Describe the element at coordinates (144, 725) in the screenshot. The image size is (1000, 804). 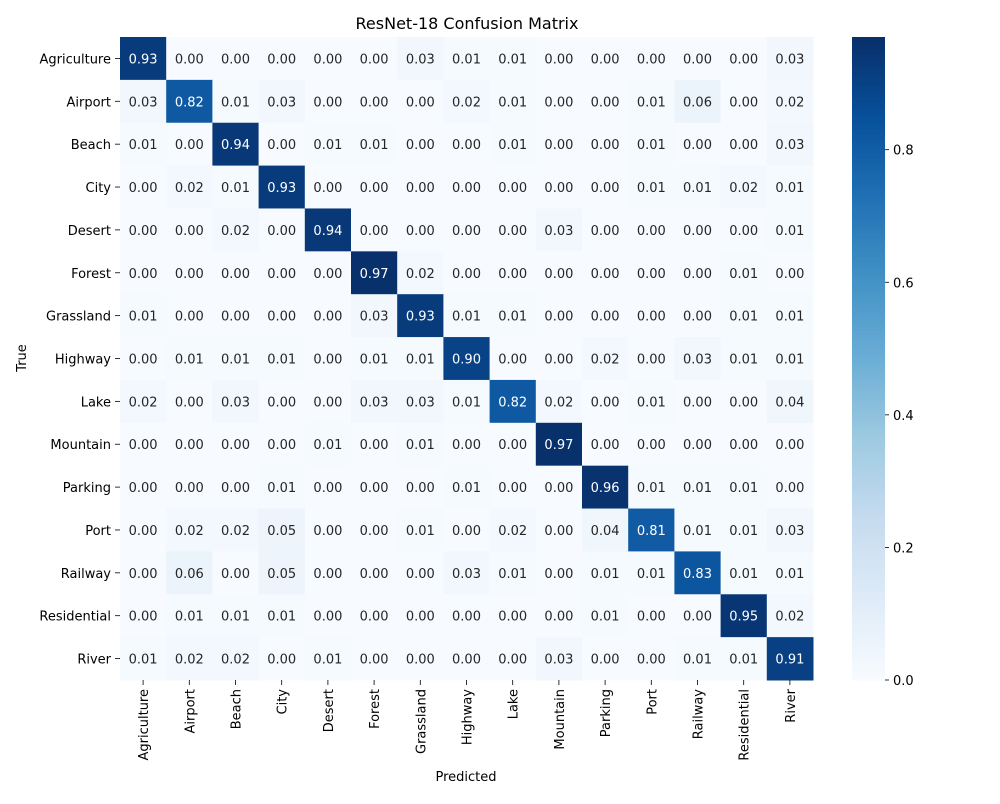
I see `x-tick-label: Agriculture` at that location.